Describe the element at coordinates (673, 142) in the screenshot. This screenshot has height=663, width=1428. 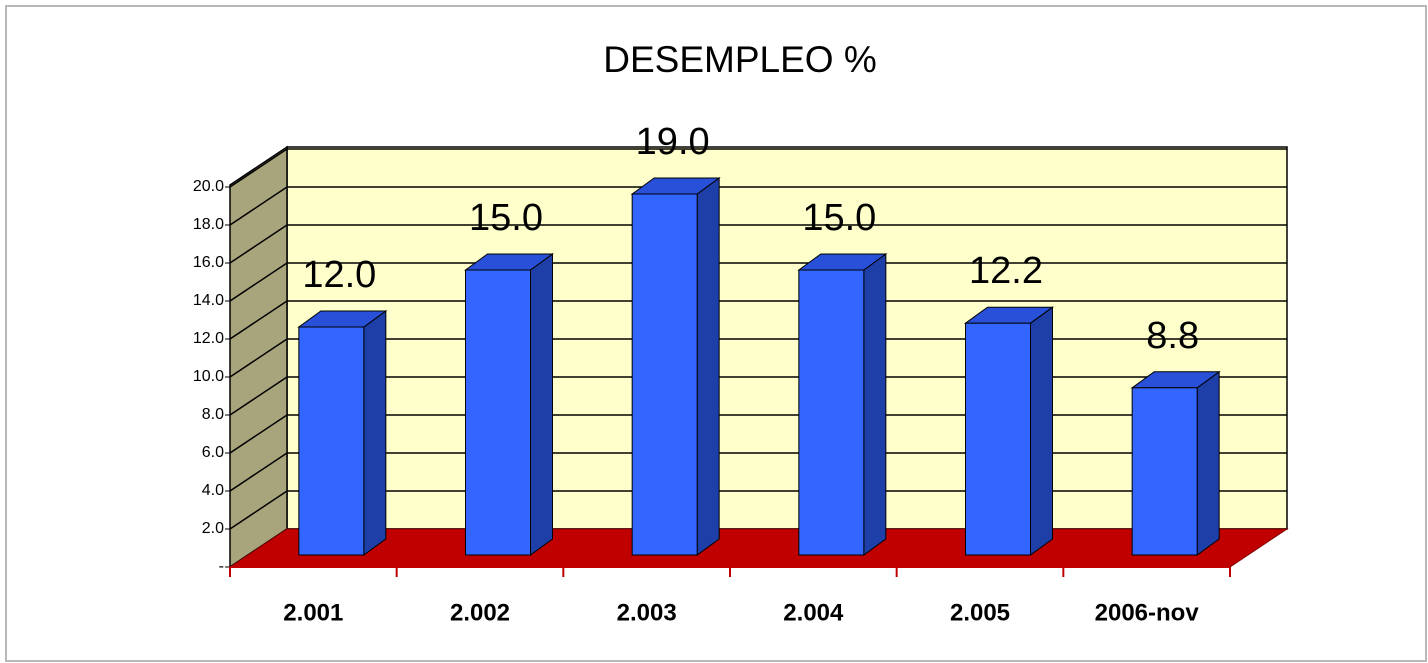
I see `value-label: 19.0` at that location.